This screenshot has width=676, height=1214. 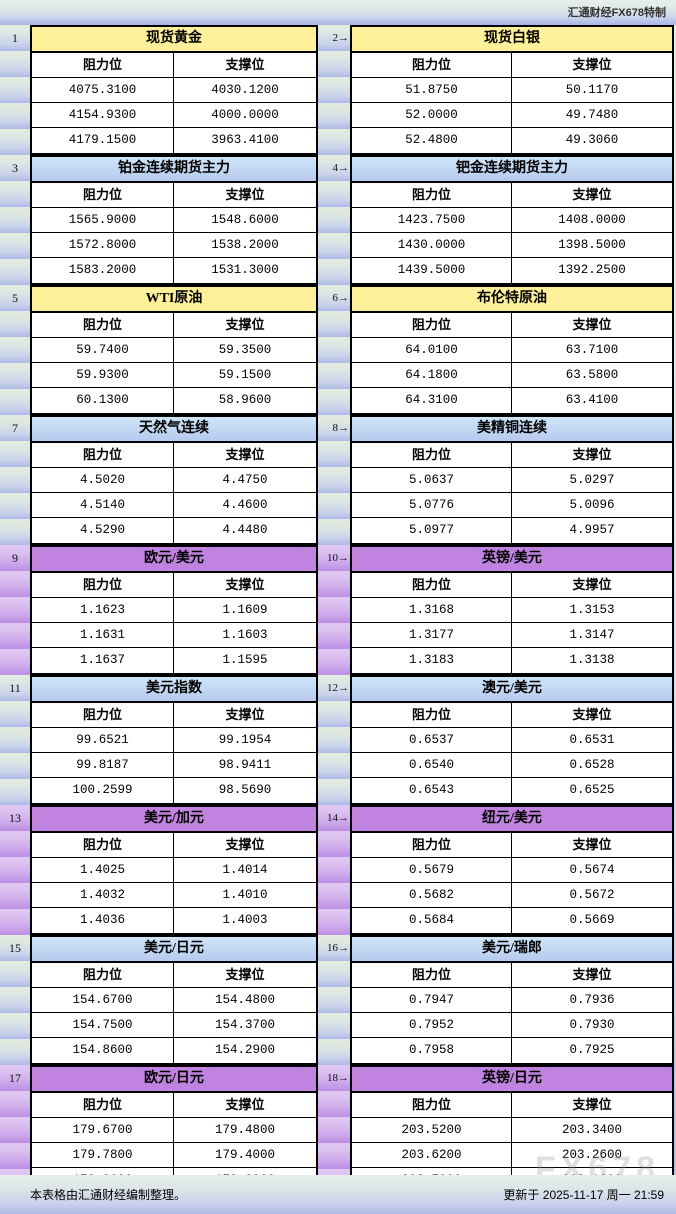 What do you see at coordinates (174, 690) in the screenshot?
I see `instrument-title: 美元指数` at bounding box center [174, 690].